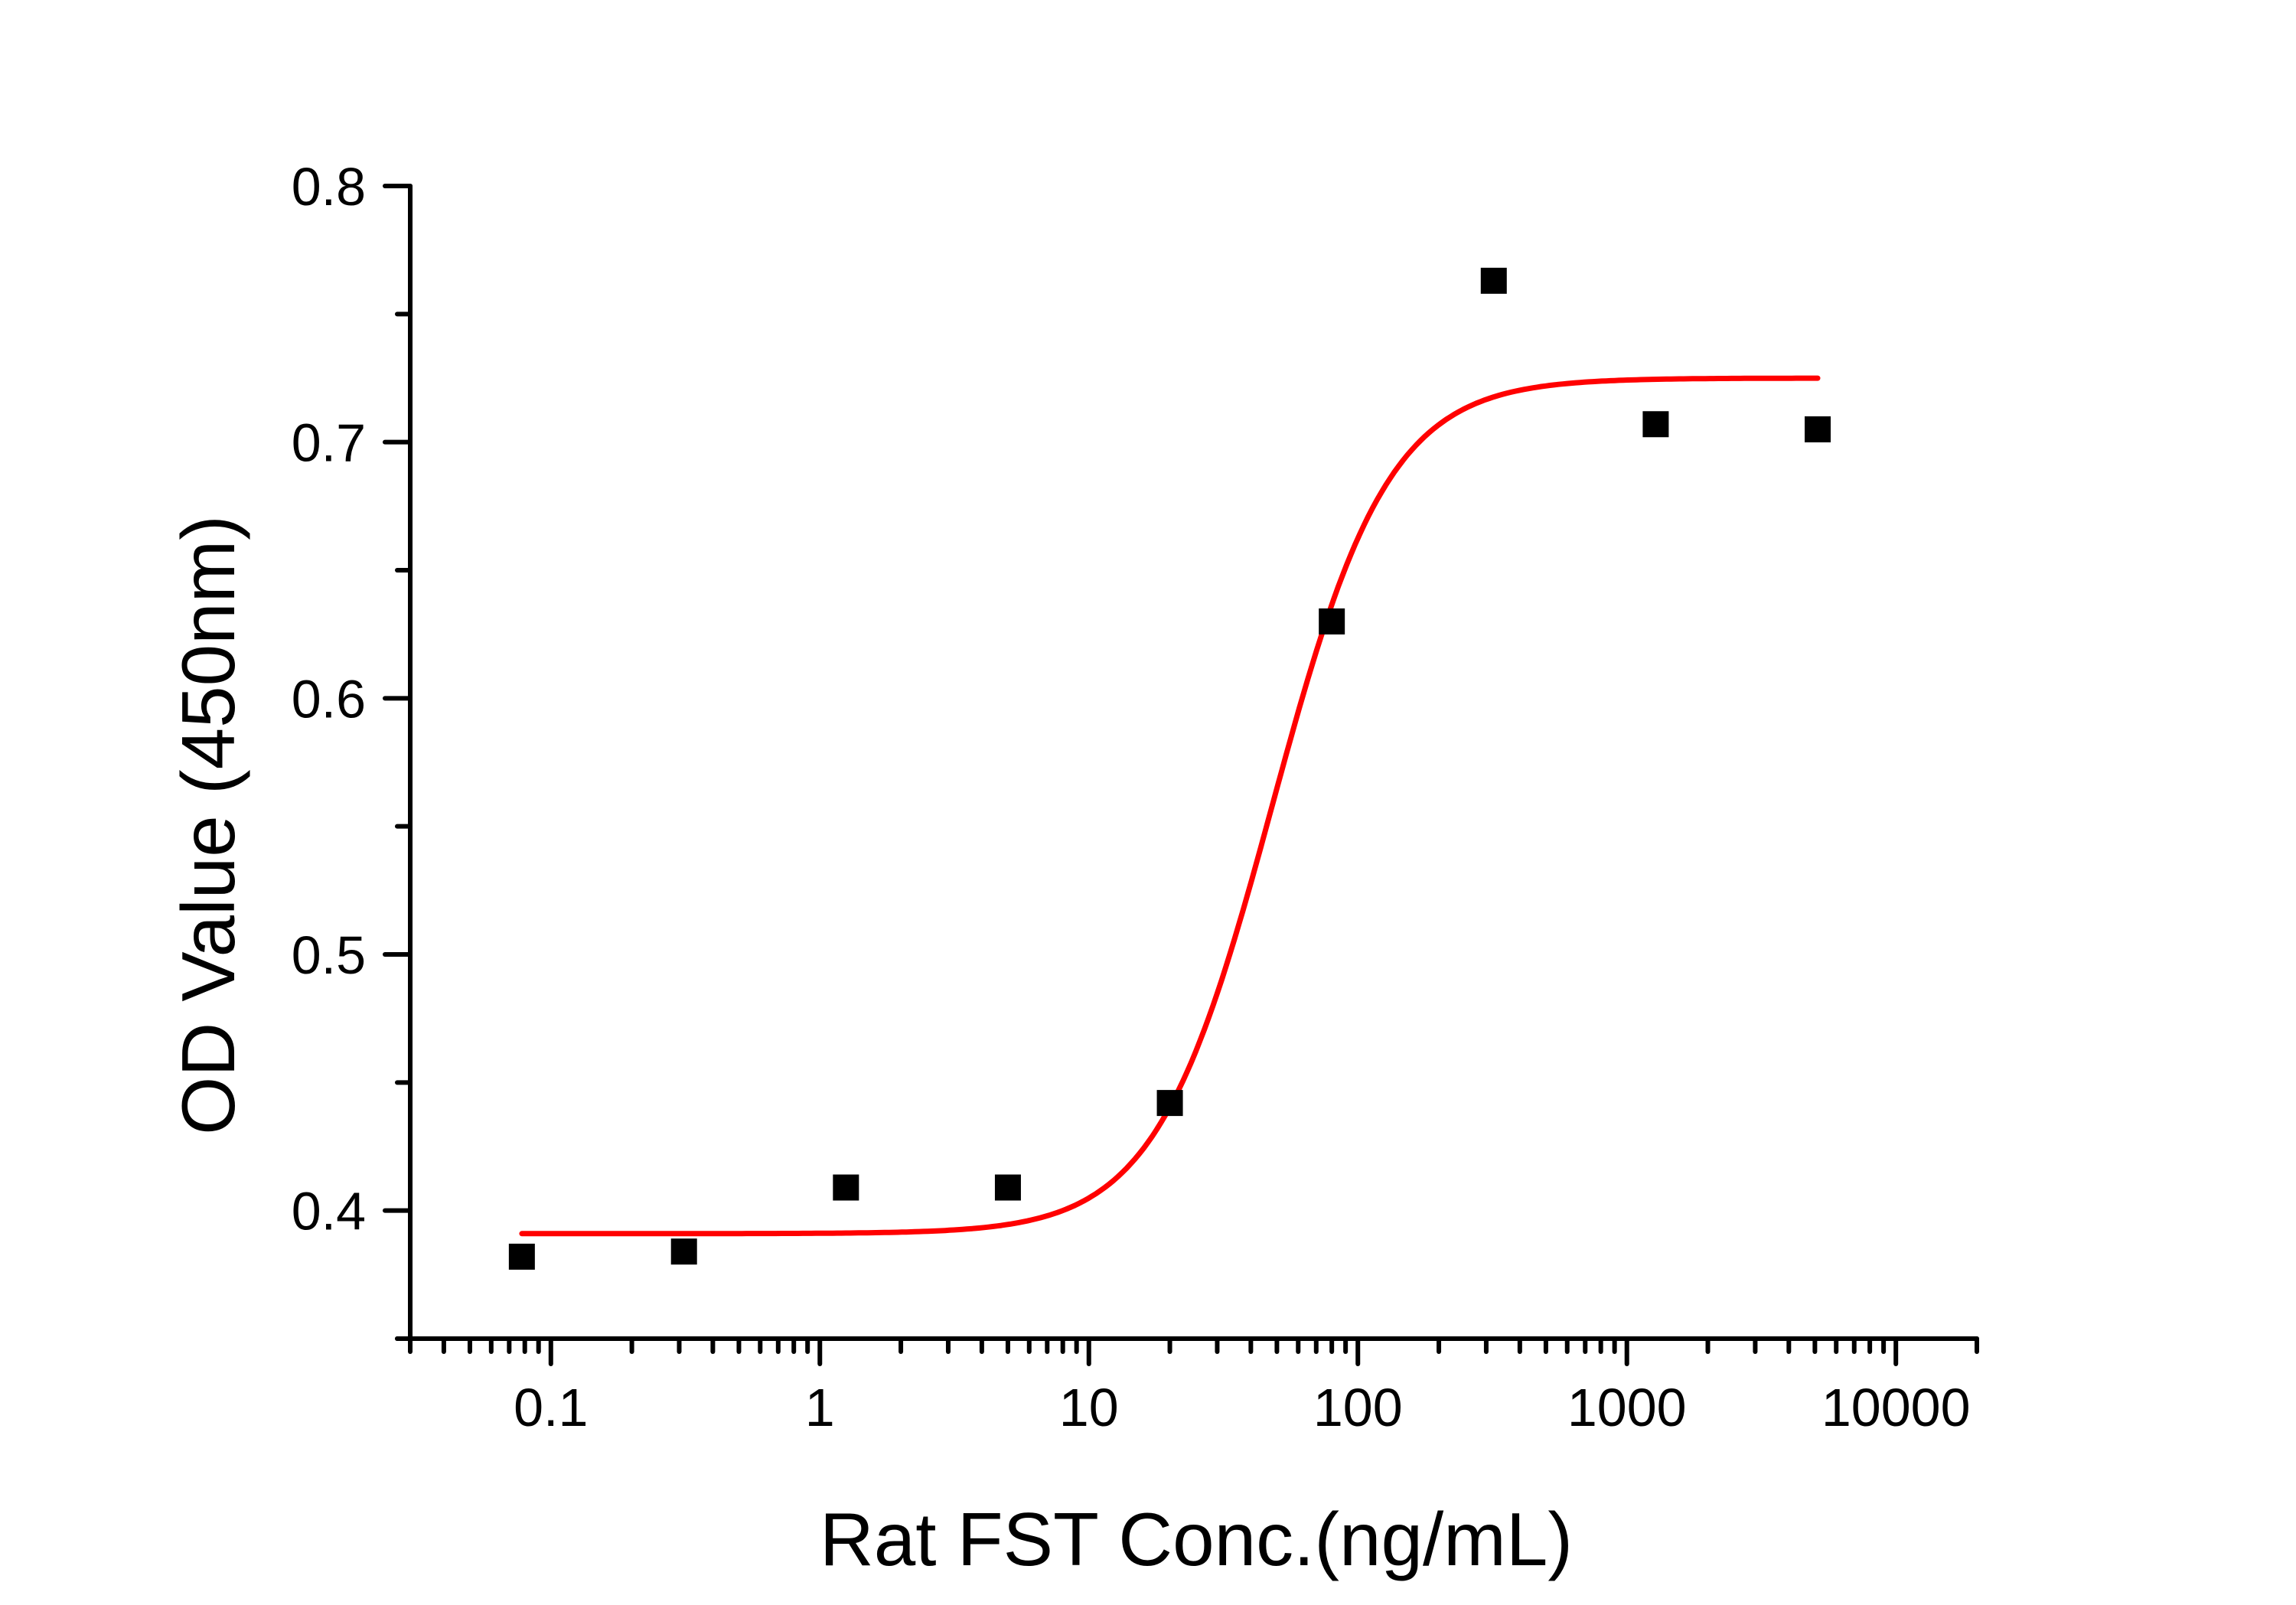  Describe the element at coordinates (329, 443) in the screenshot. I see `y-tick-label: 0.7` at that location.